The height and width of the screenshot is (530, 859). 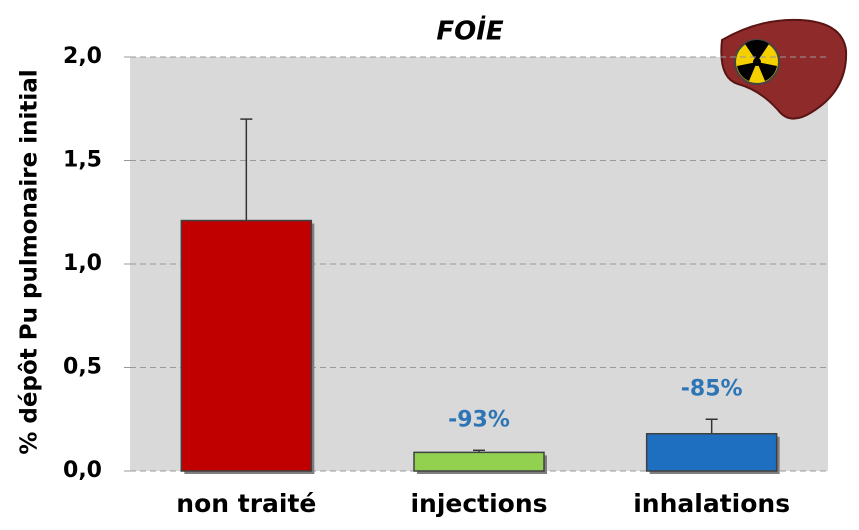 What do you see at coordinates (82, 263) in the screenshot?
I see `y-tick-label: 1,0` at bounding box center [82, 263].